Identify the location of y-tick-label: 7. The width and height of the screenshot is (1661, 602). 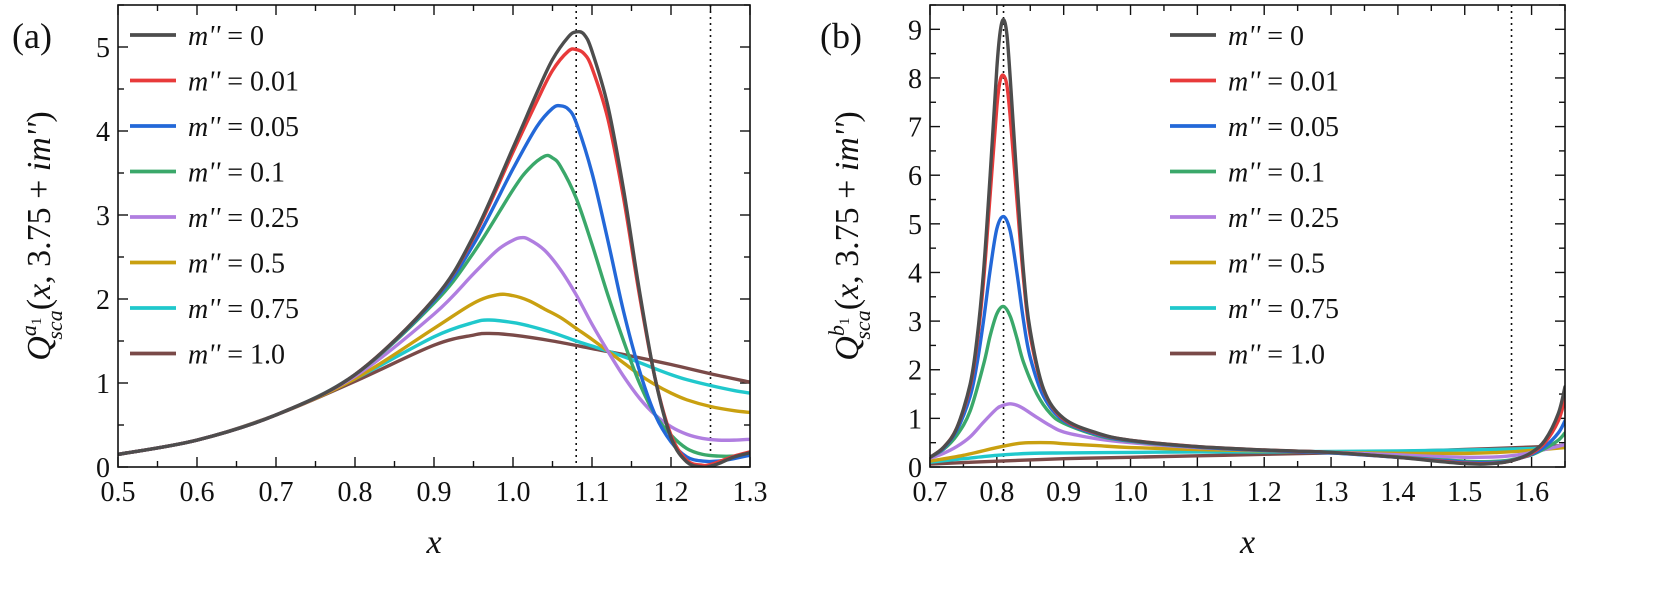
(915, 128).